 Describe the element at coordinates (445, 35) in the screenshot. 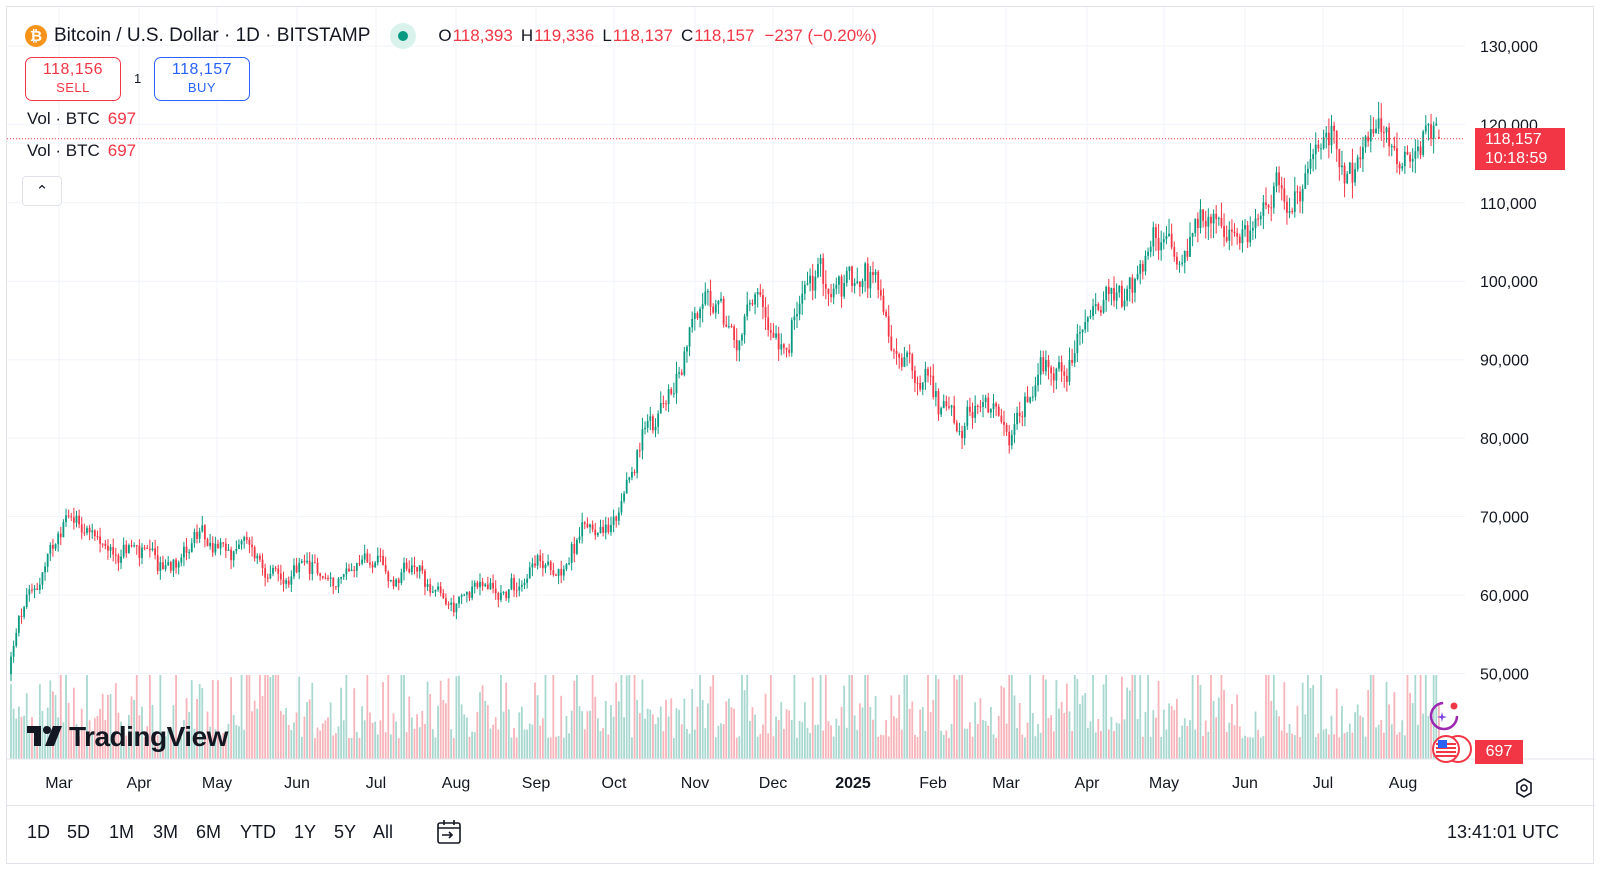

I see `open-label: O` at that location.